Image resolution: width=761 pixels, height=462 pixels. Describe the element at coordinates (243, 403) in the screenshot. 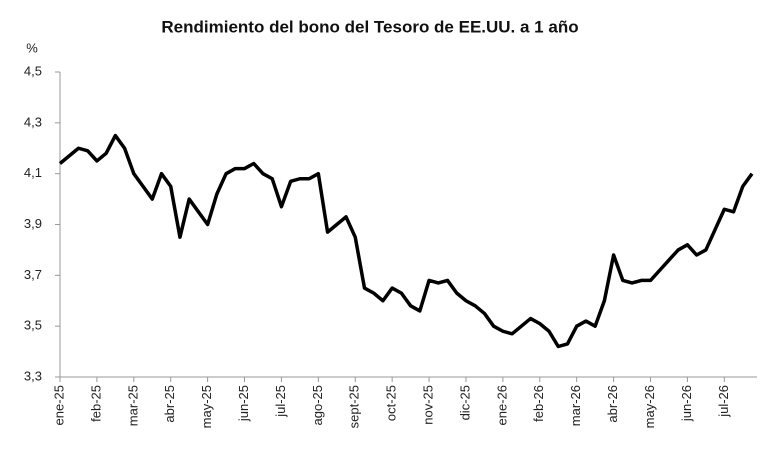

I see `x-tick-label: jun-25` at that location.